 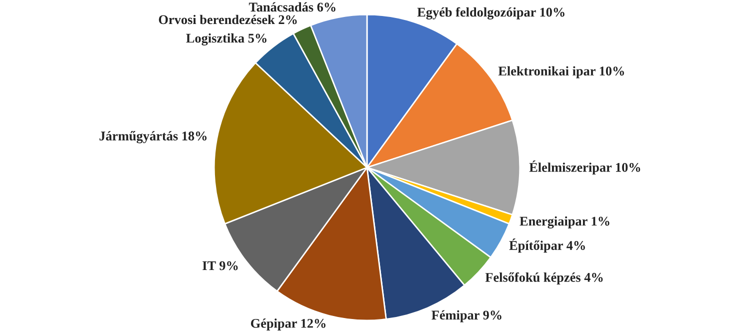 I want to click on slice-label: Járműgyártás 18%, so click(x=153, y=137).